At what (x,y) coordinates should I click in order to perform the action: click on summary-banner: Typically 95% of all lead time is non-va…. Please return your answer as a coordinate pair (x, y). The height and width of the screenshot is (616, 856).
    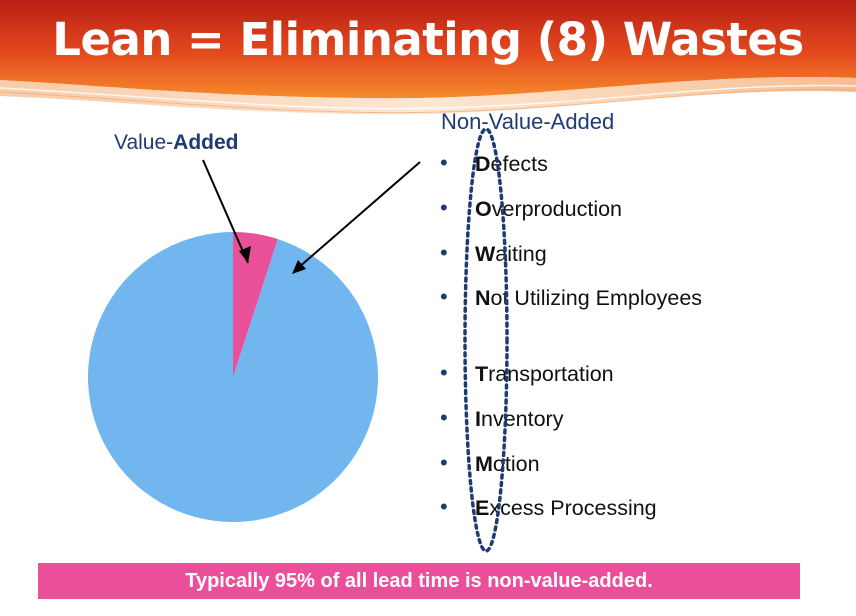
    Looking at the image, I should click on (419, 581).